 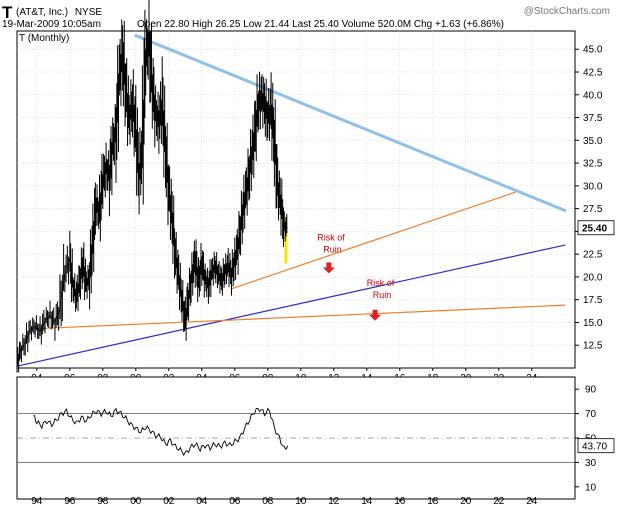 I want to click on rsi-y-tick-label: 90, so click(x=591, y=390).